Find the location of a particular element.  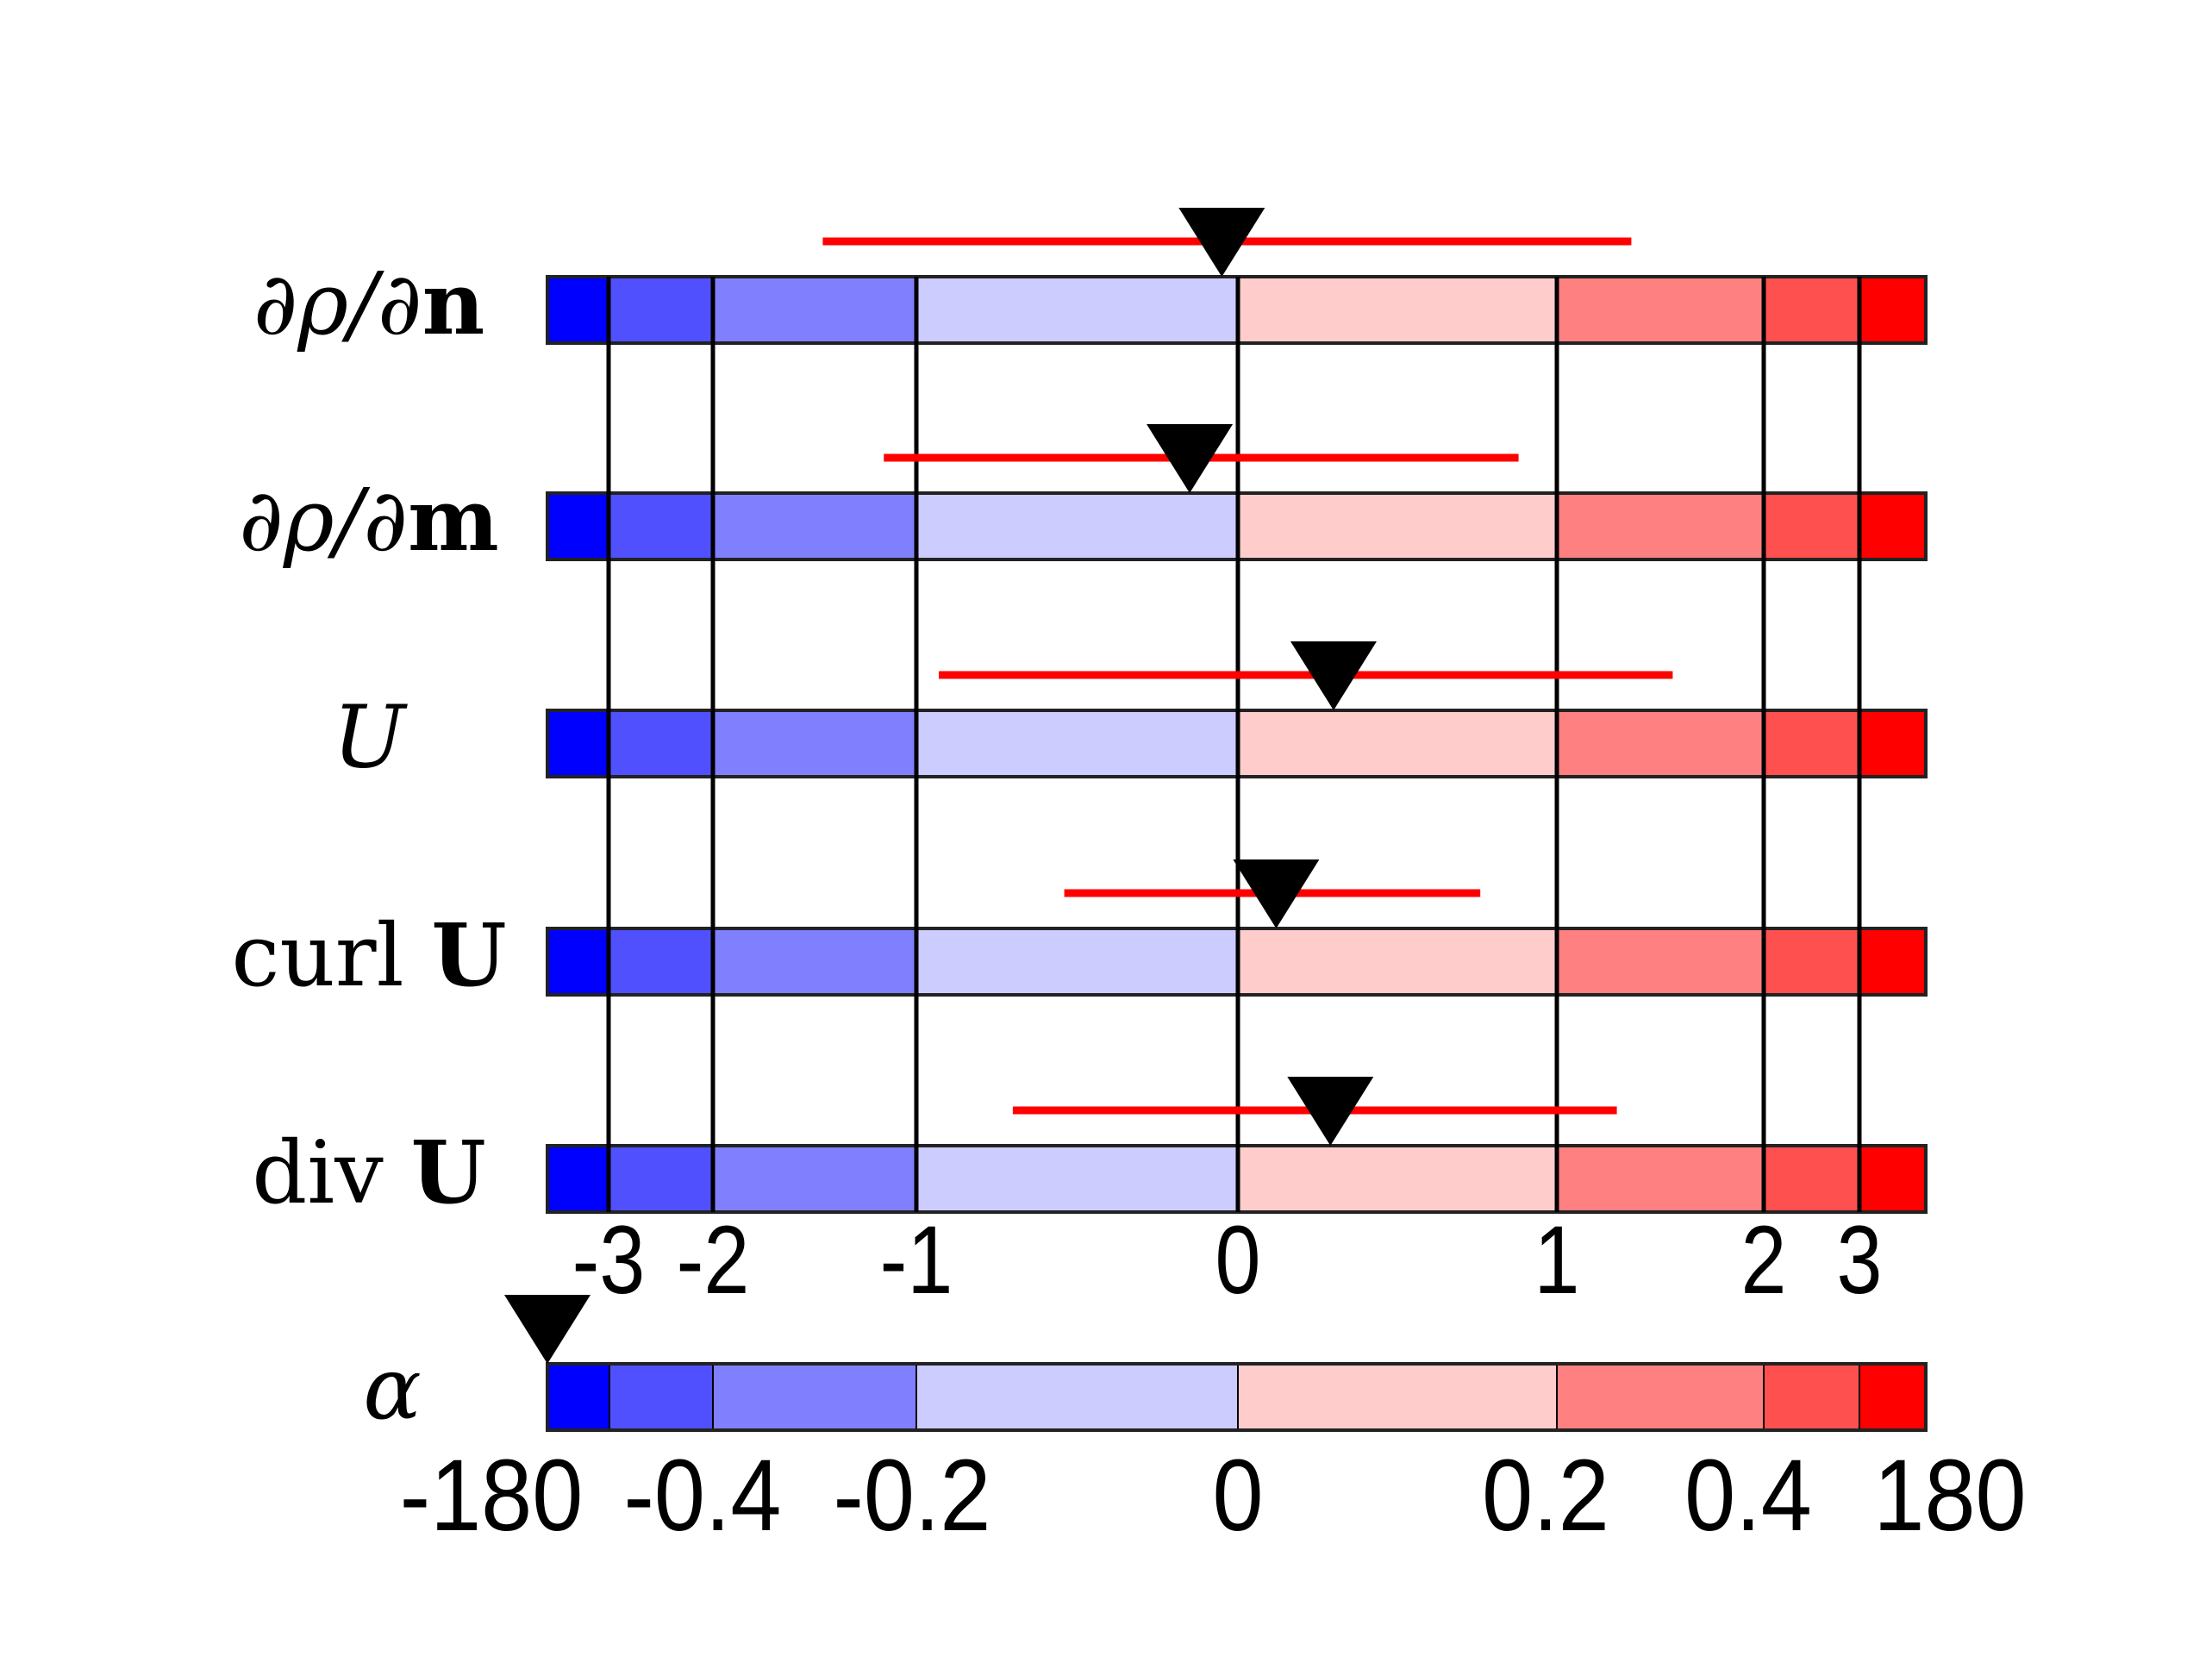

alpha-tick-label: 180 is located at coordinates (1949, 1495).